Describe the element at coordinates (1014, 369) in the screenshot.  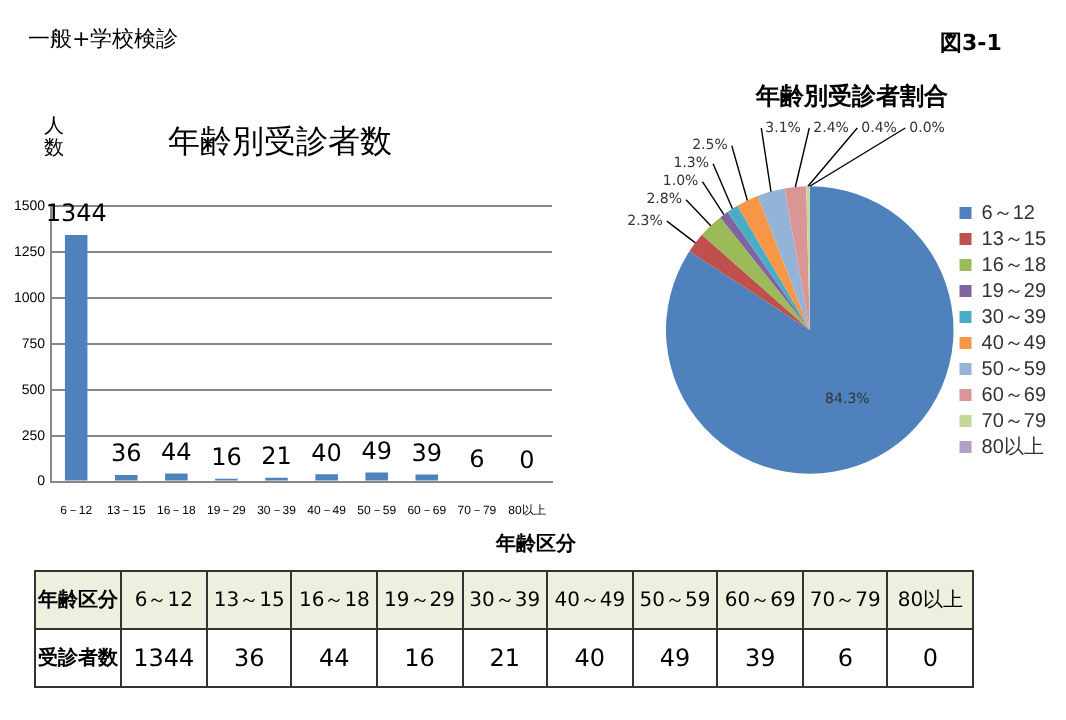
I see `legend-label: 50～59` at that location.